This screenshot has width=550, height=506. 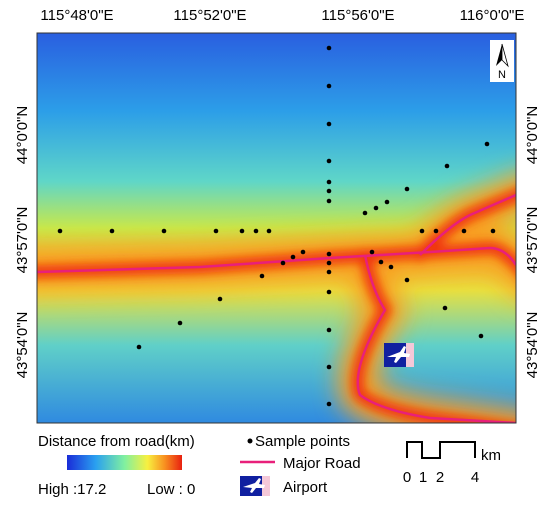 I want to click on scale-unit: km, so click(x=491, y=455).